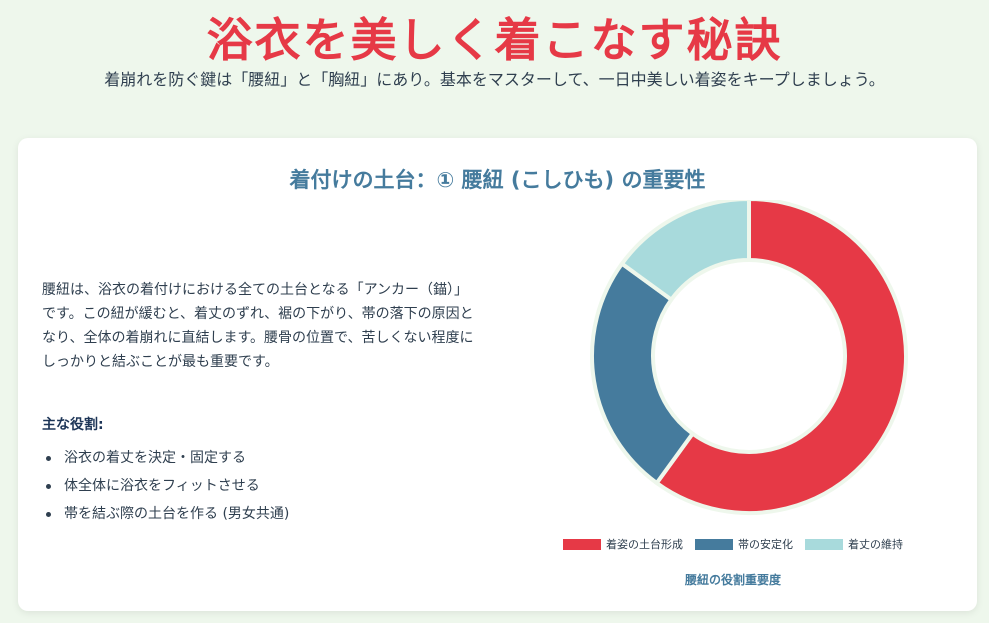  I want to click on legend-label: 着姿の土台形成, so click(644, 544).